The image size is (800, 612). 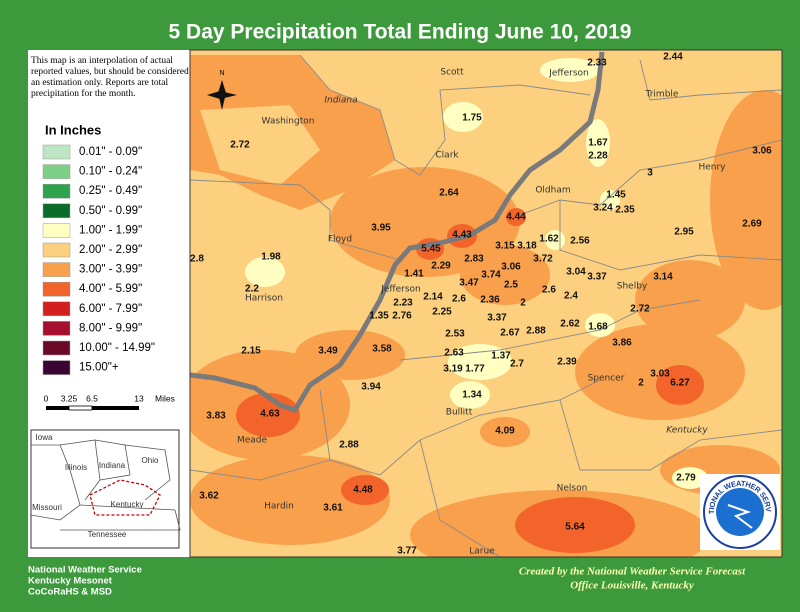 What do you see at coordinates (112, 465) in the screenshot?
I see `inset-label: Indiana` at bounding box center [112, 465].